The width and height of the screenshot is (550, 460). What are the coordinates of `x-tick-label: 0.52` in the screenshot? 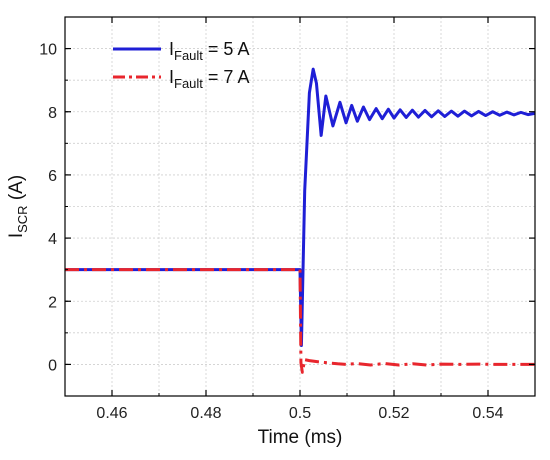 It's located at (393, 413).